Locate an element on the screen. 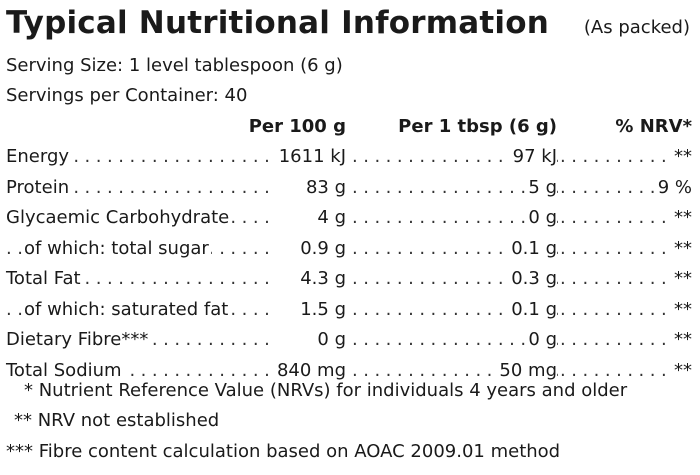 The image size is (700, 475). value-per-100g: 0 g is located at coordinates (330, 339).